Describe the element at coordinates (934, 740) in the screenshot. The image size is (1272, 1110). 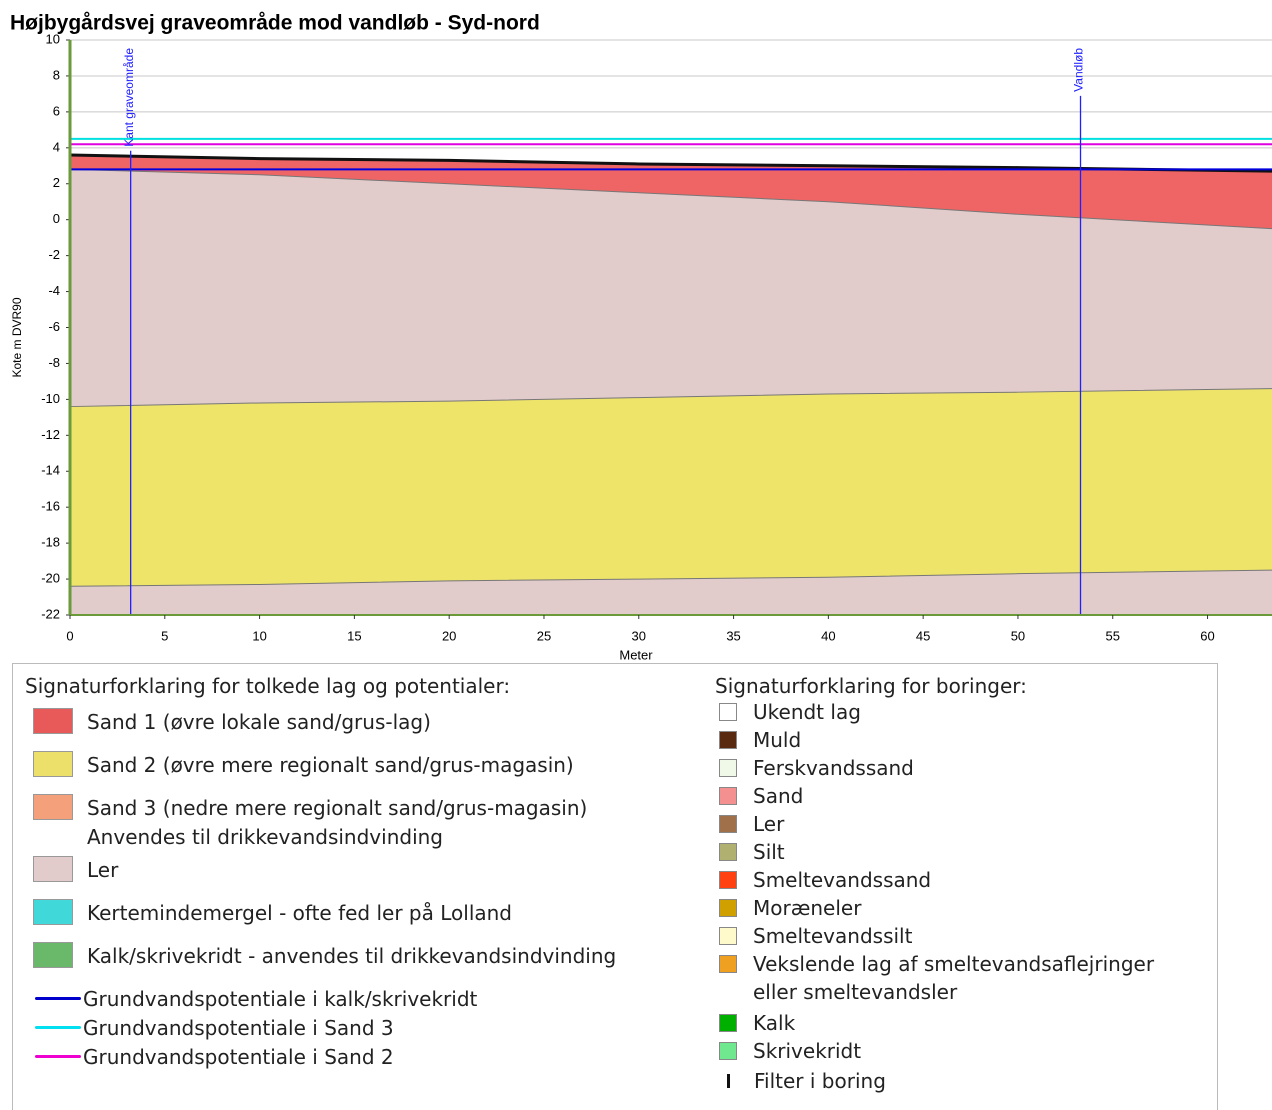
I see `legend-item: Muld` at that location.